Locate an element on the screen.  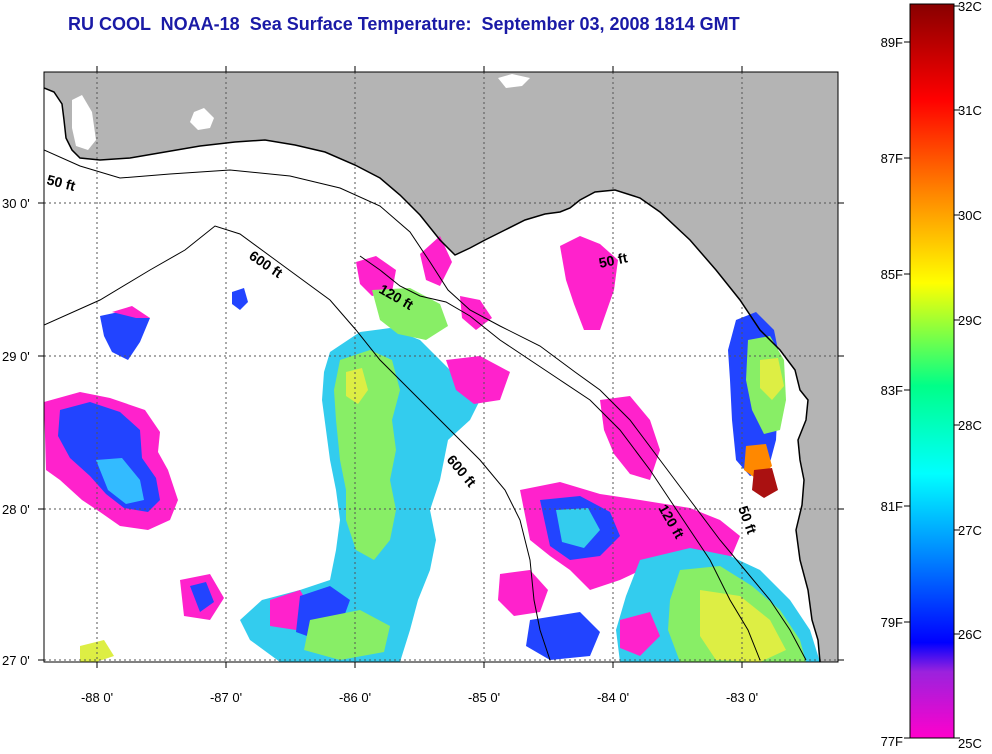
colorbar-fahrenheit-label: 85F is located at coordinates (892, 274).